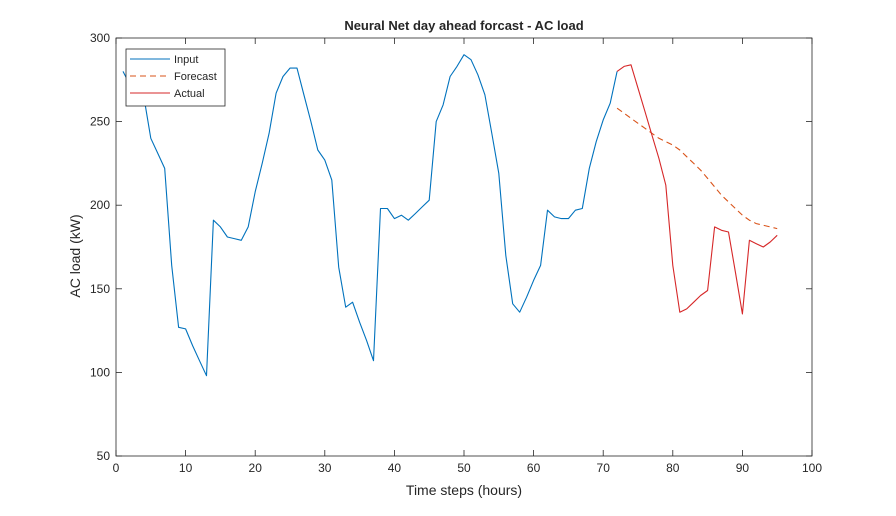 The height and width of the screenshot is (516, 896). Describe the element at coordinates (100, 372) in the screenshot. I see `y-tick-label: 100` at that location.